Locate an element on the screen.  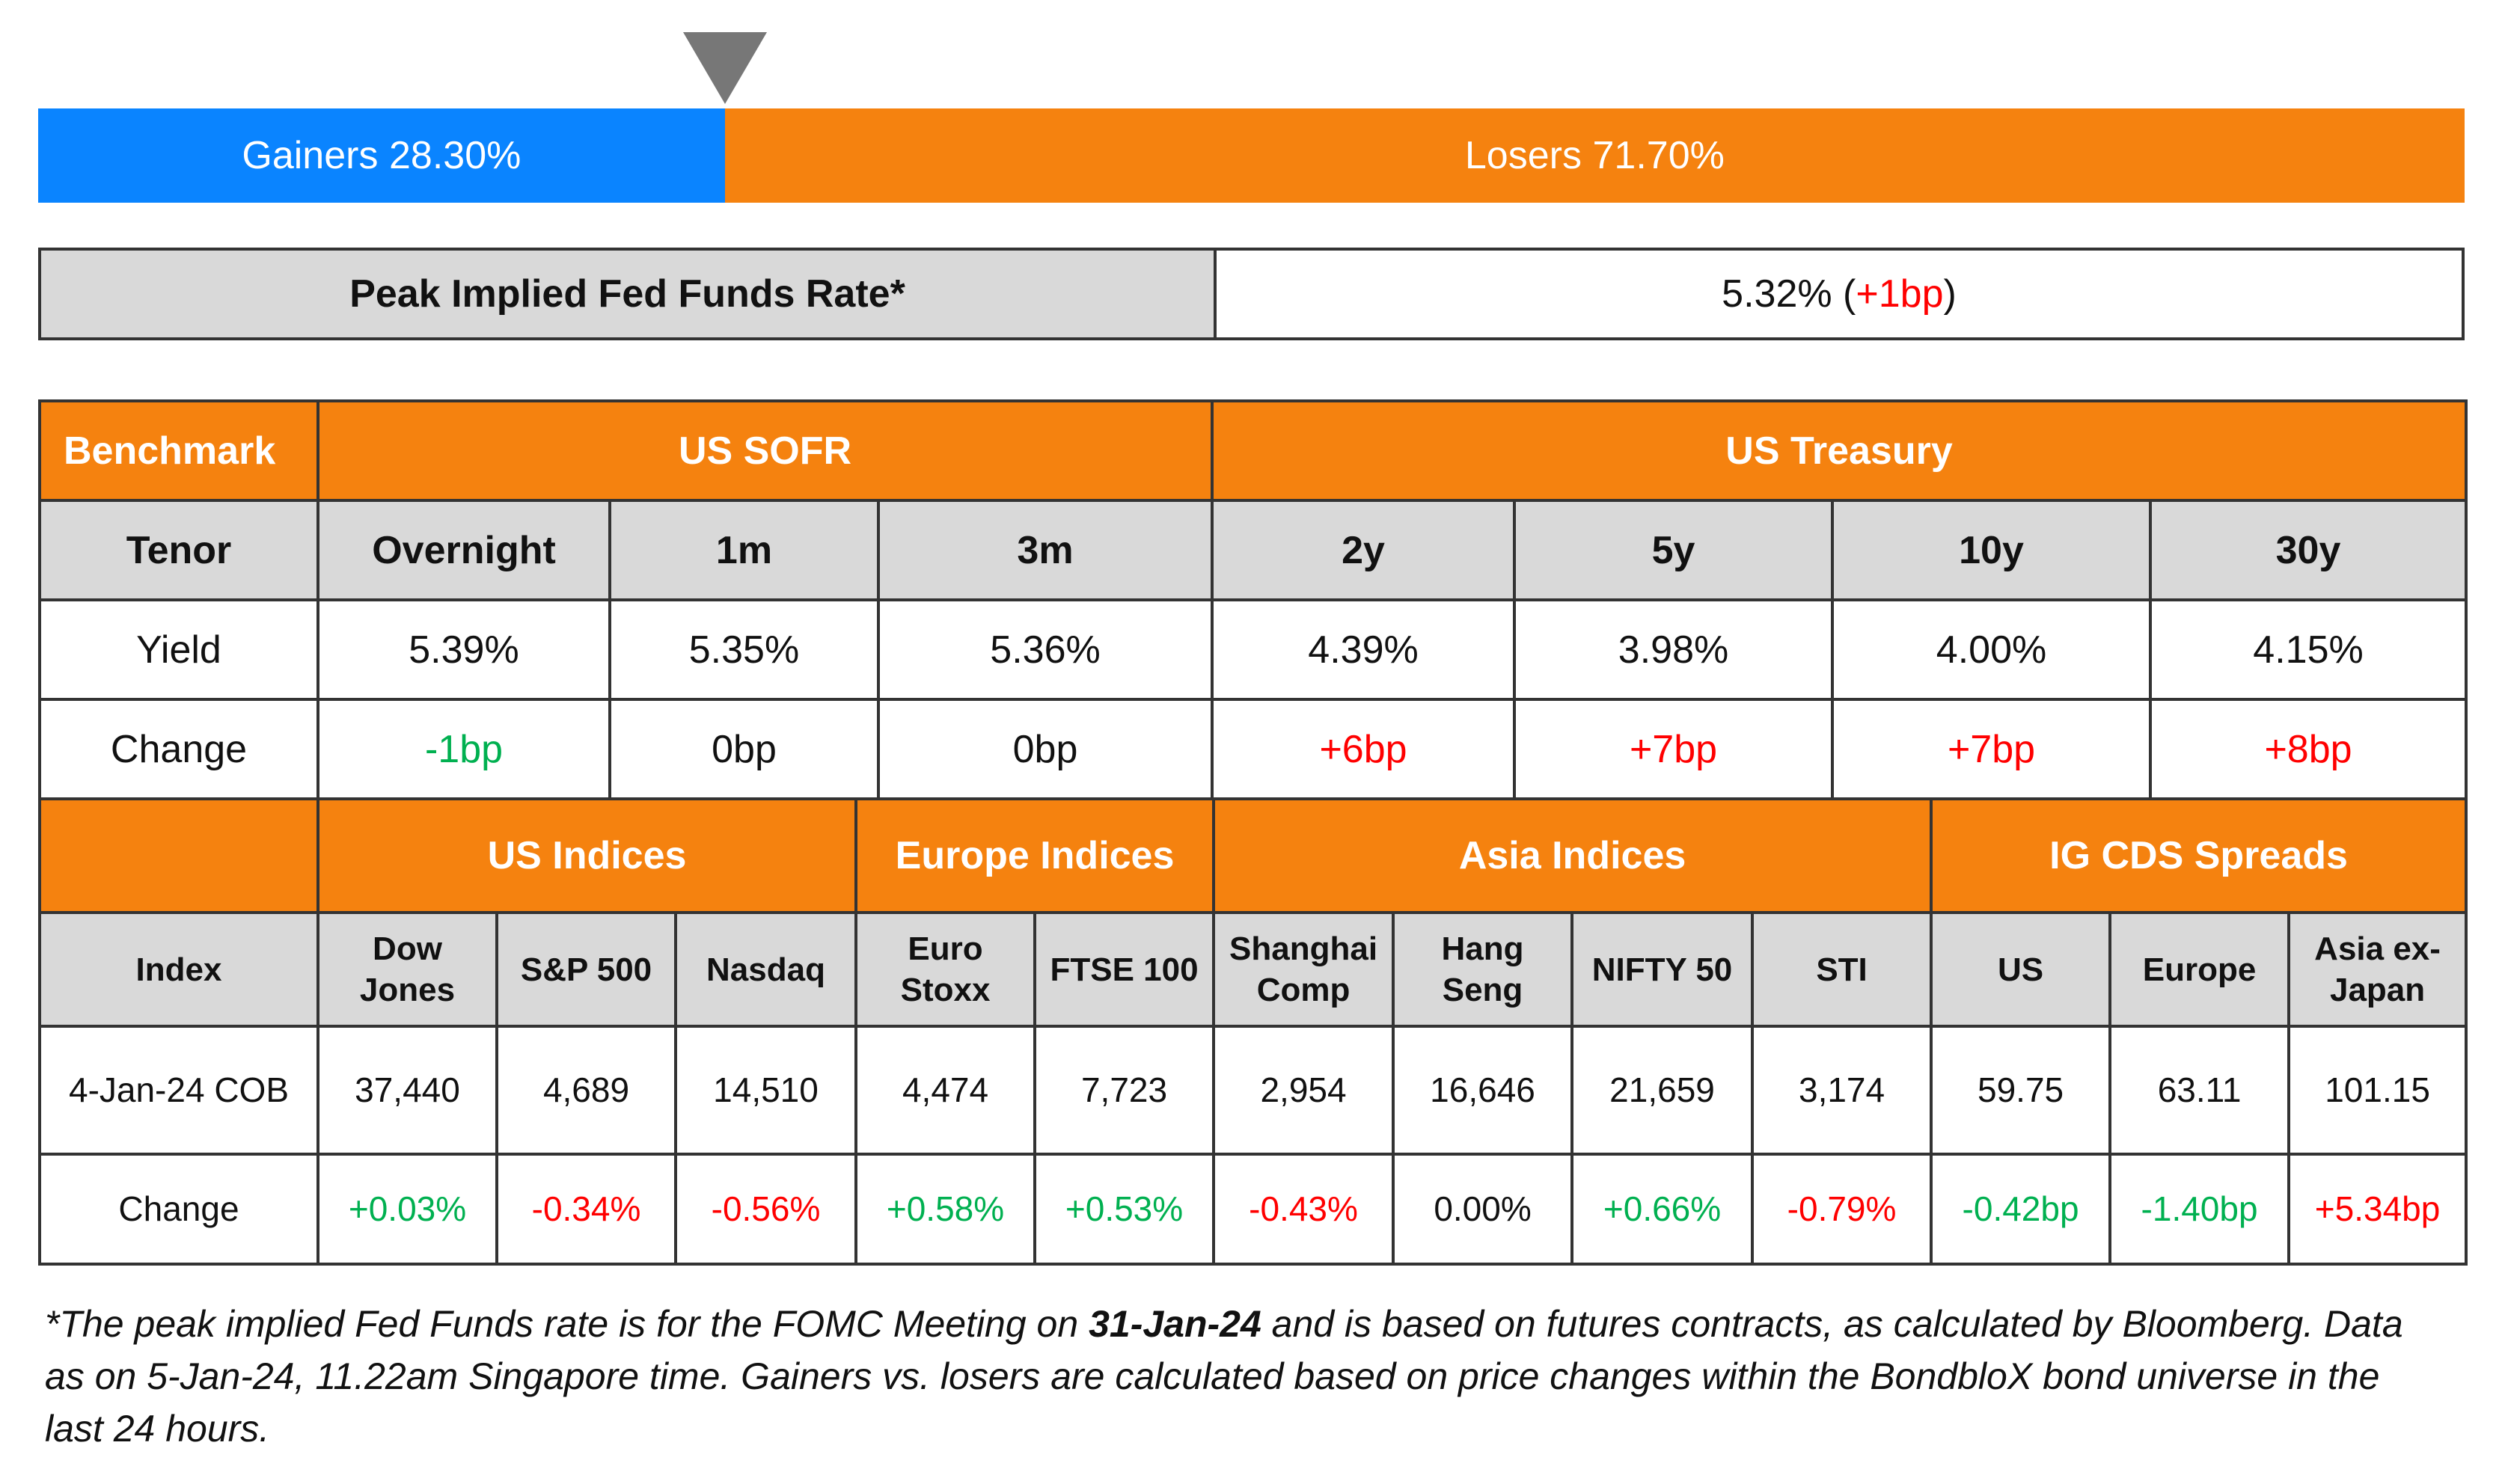
table-cell: 3.98% is located at coordinates (1674, 649).